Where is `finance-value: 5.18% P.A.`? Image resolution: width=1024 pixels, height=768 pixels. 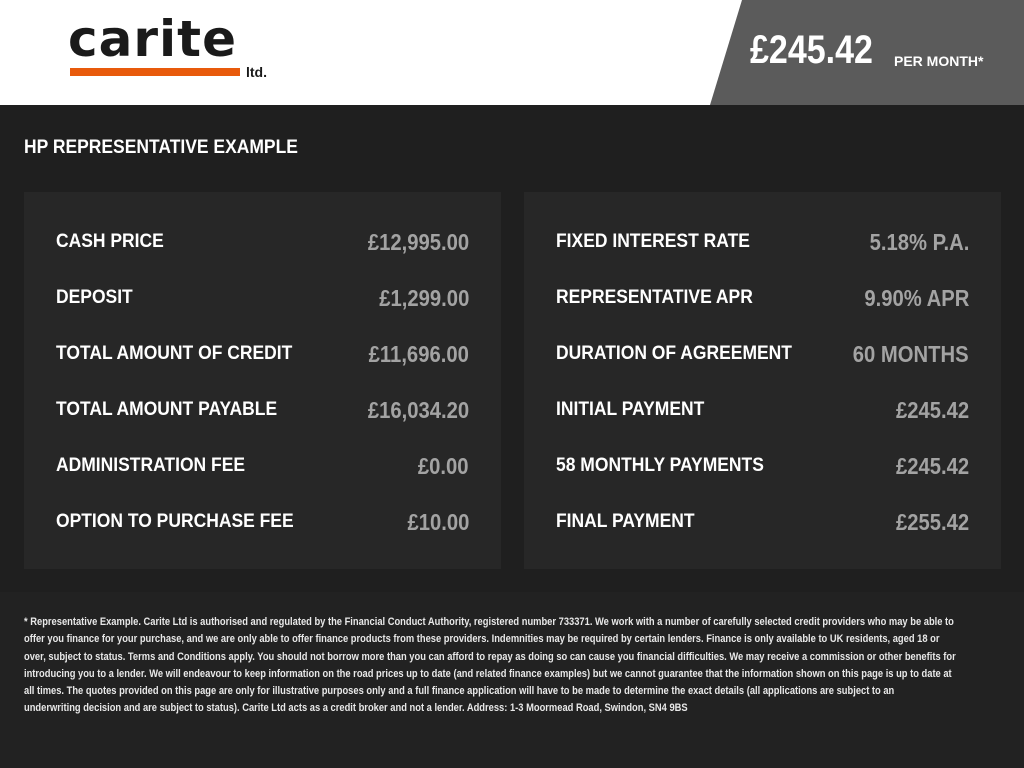 finance-value: 5.18% P.A. is located at coordinates (919, 241).